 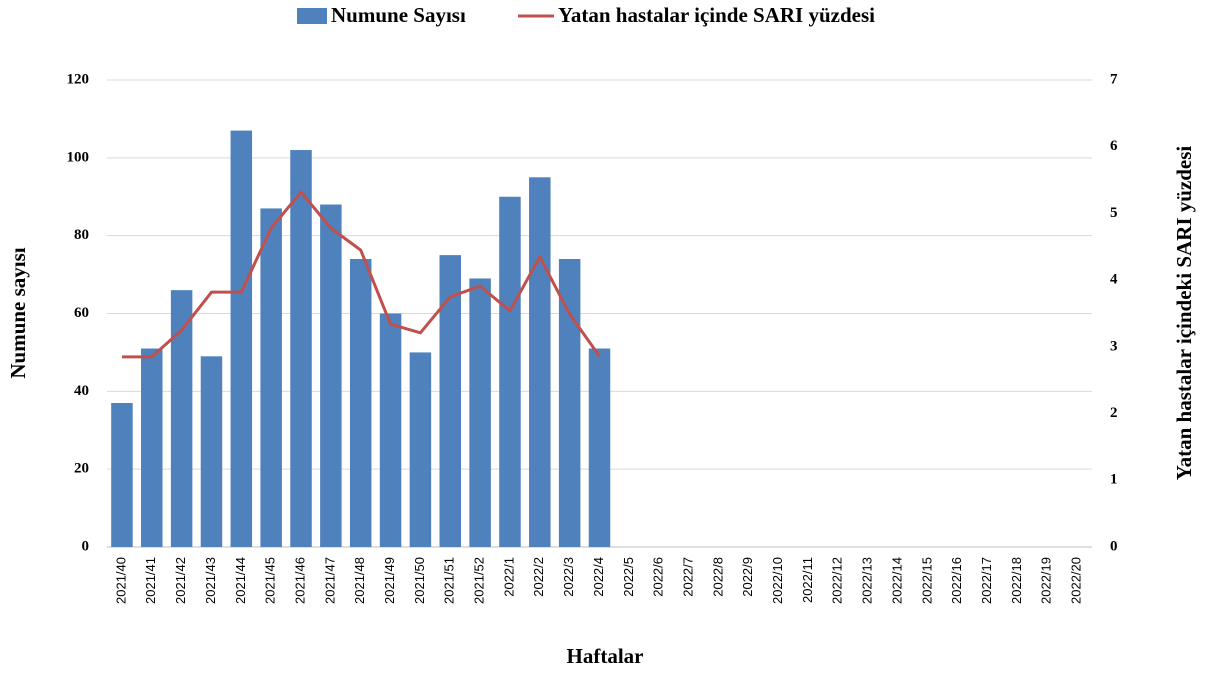 What do you see at coordinates (956, 580) in the screenshot?
I see `x-tick-label: 2022/16` at bounding box center [956, 580].